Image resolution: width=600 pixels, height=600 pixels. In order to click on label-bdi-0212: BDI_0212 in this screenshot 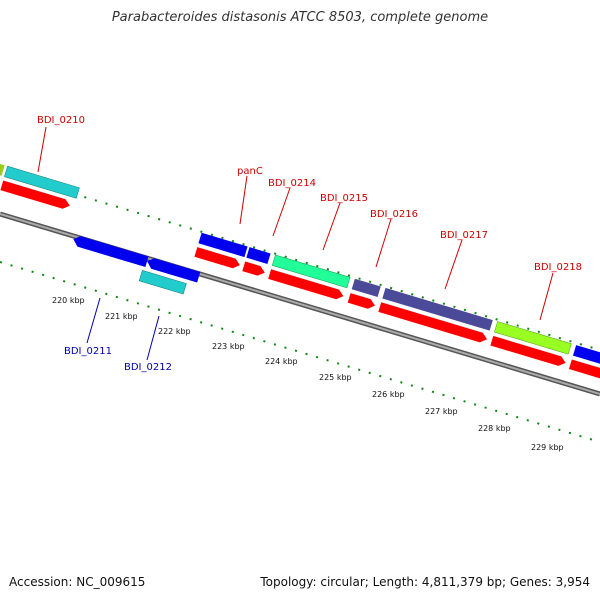, I will do `click(148, 367)`.